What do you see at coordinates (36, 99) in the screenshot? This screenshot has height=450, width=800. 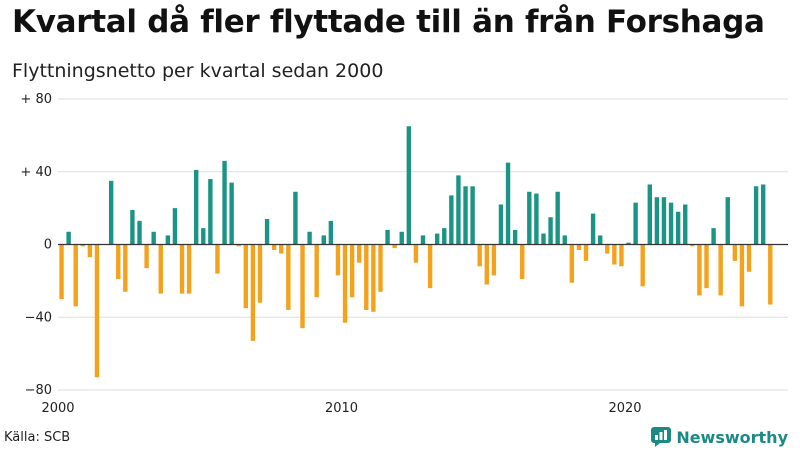 I see `y-tick-label: + 80` at bounding box center [36, 99].